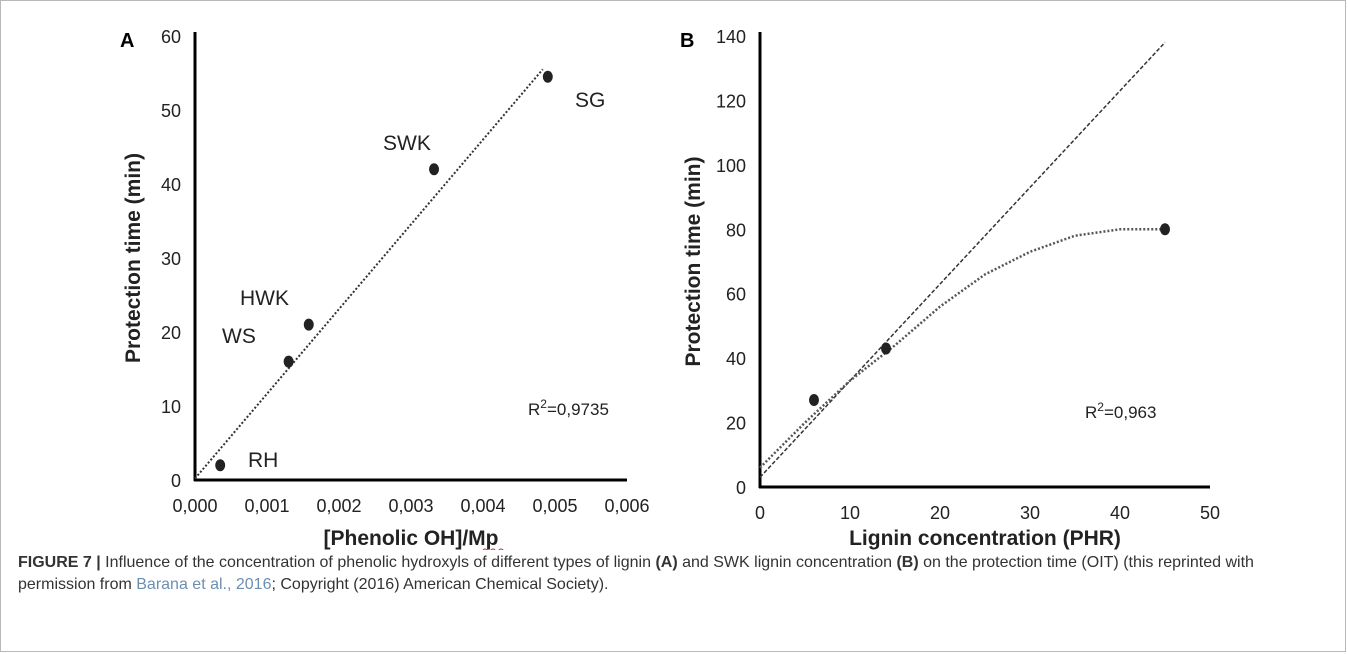 The height and width of the screenshot is (654, 1348). I want to click on panel-b-y-tick-label: 40, so click(736, 359).